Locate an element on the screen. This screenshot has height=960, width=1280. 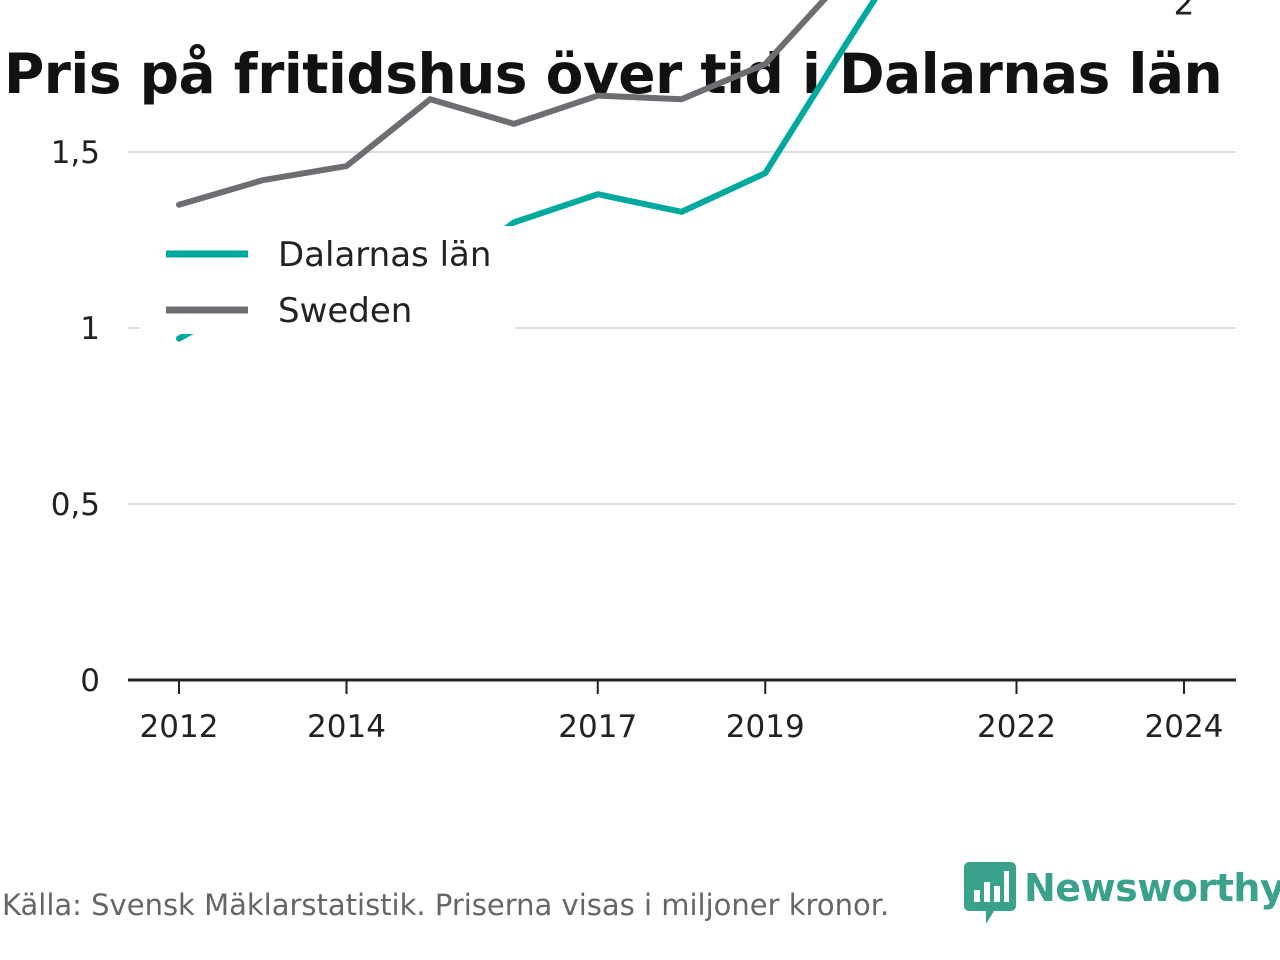
y-tick-label: 0 is located at coordinates (90, 681).